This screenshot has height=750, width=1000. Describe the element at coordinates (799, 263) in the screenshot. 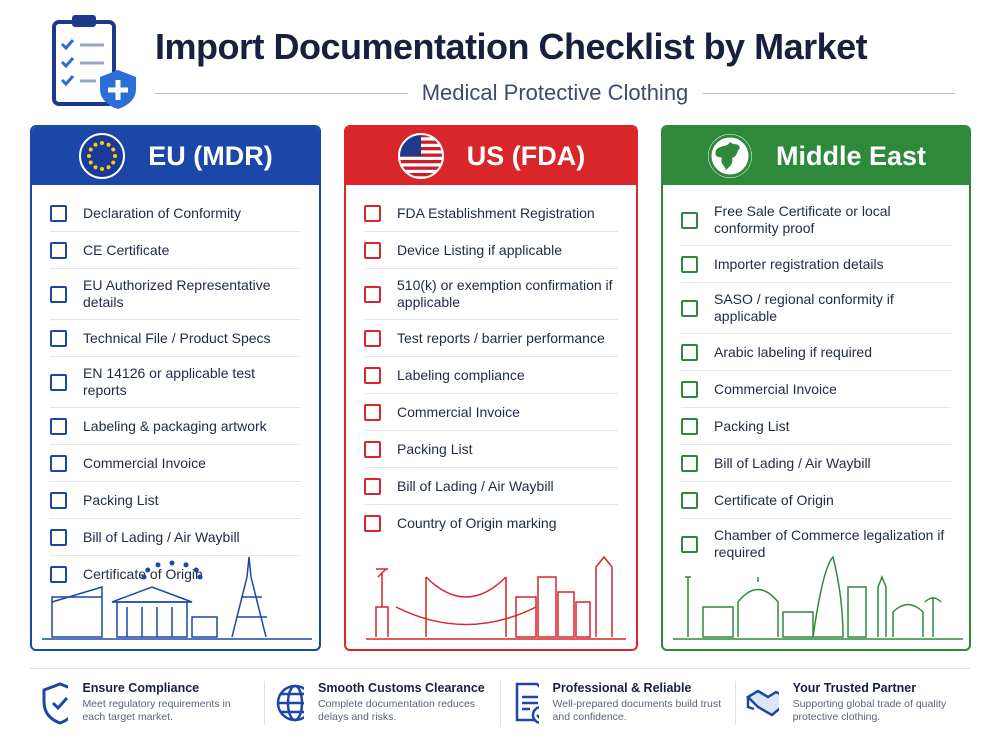

I see `item-text: Importer registration details` at that location.